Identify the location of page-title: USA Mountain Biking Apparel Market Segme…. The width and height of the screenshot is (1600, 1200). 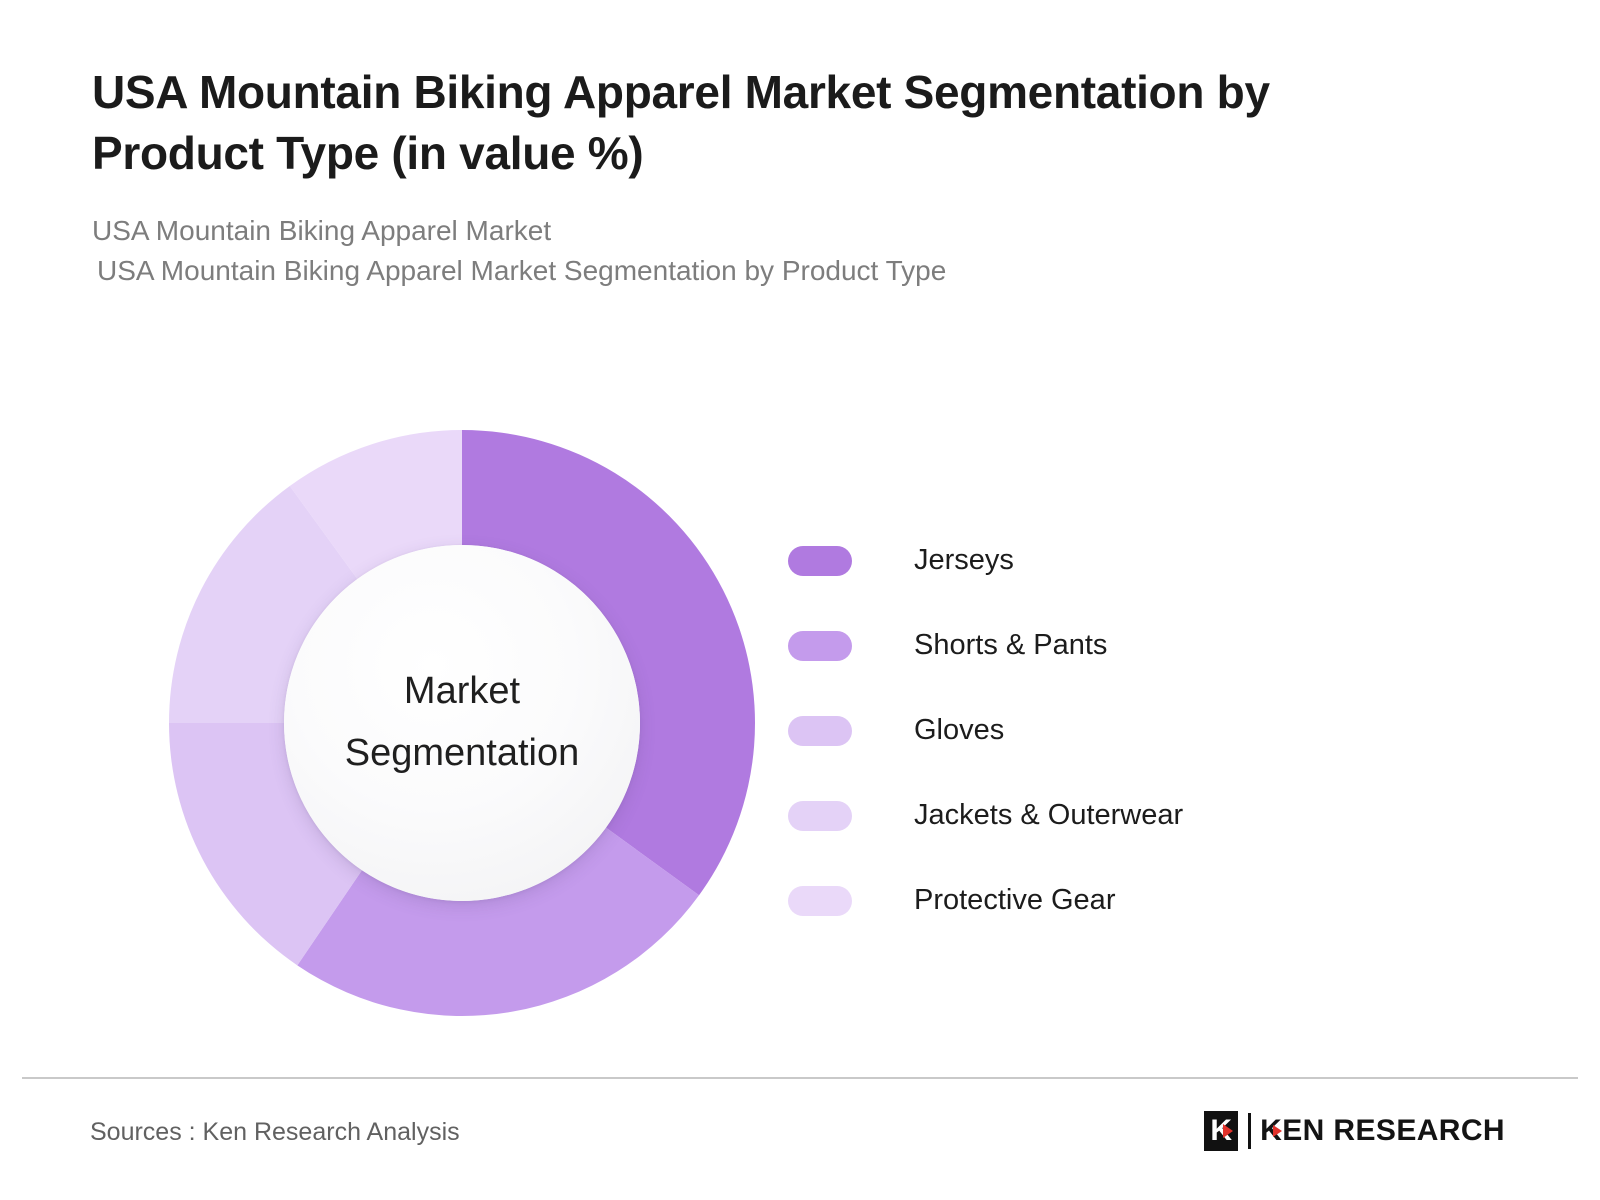
(681, 122).